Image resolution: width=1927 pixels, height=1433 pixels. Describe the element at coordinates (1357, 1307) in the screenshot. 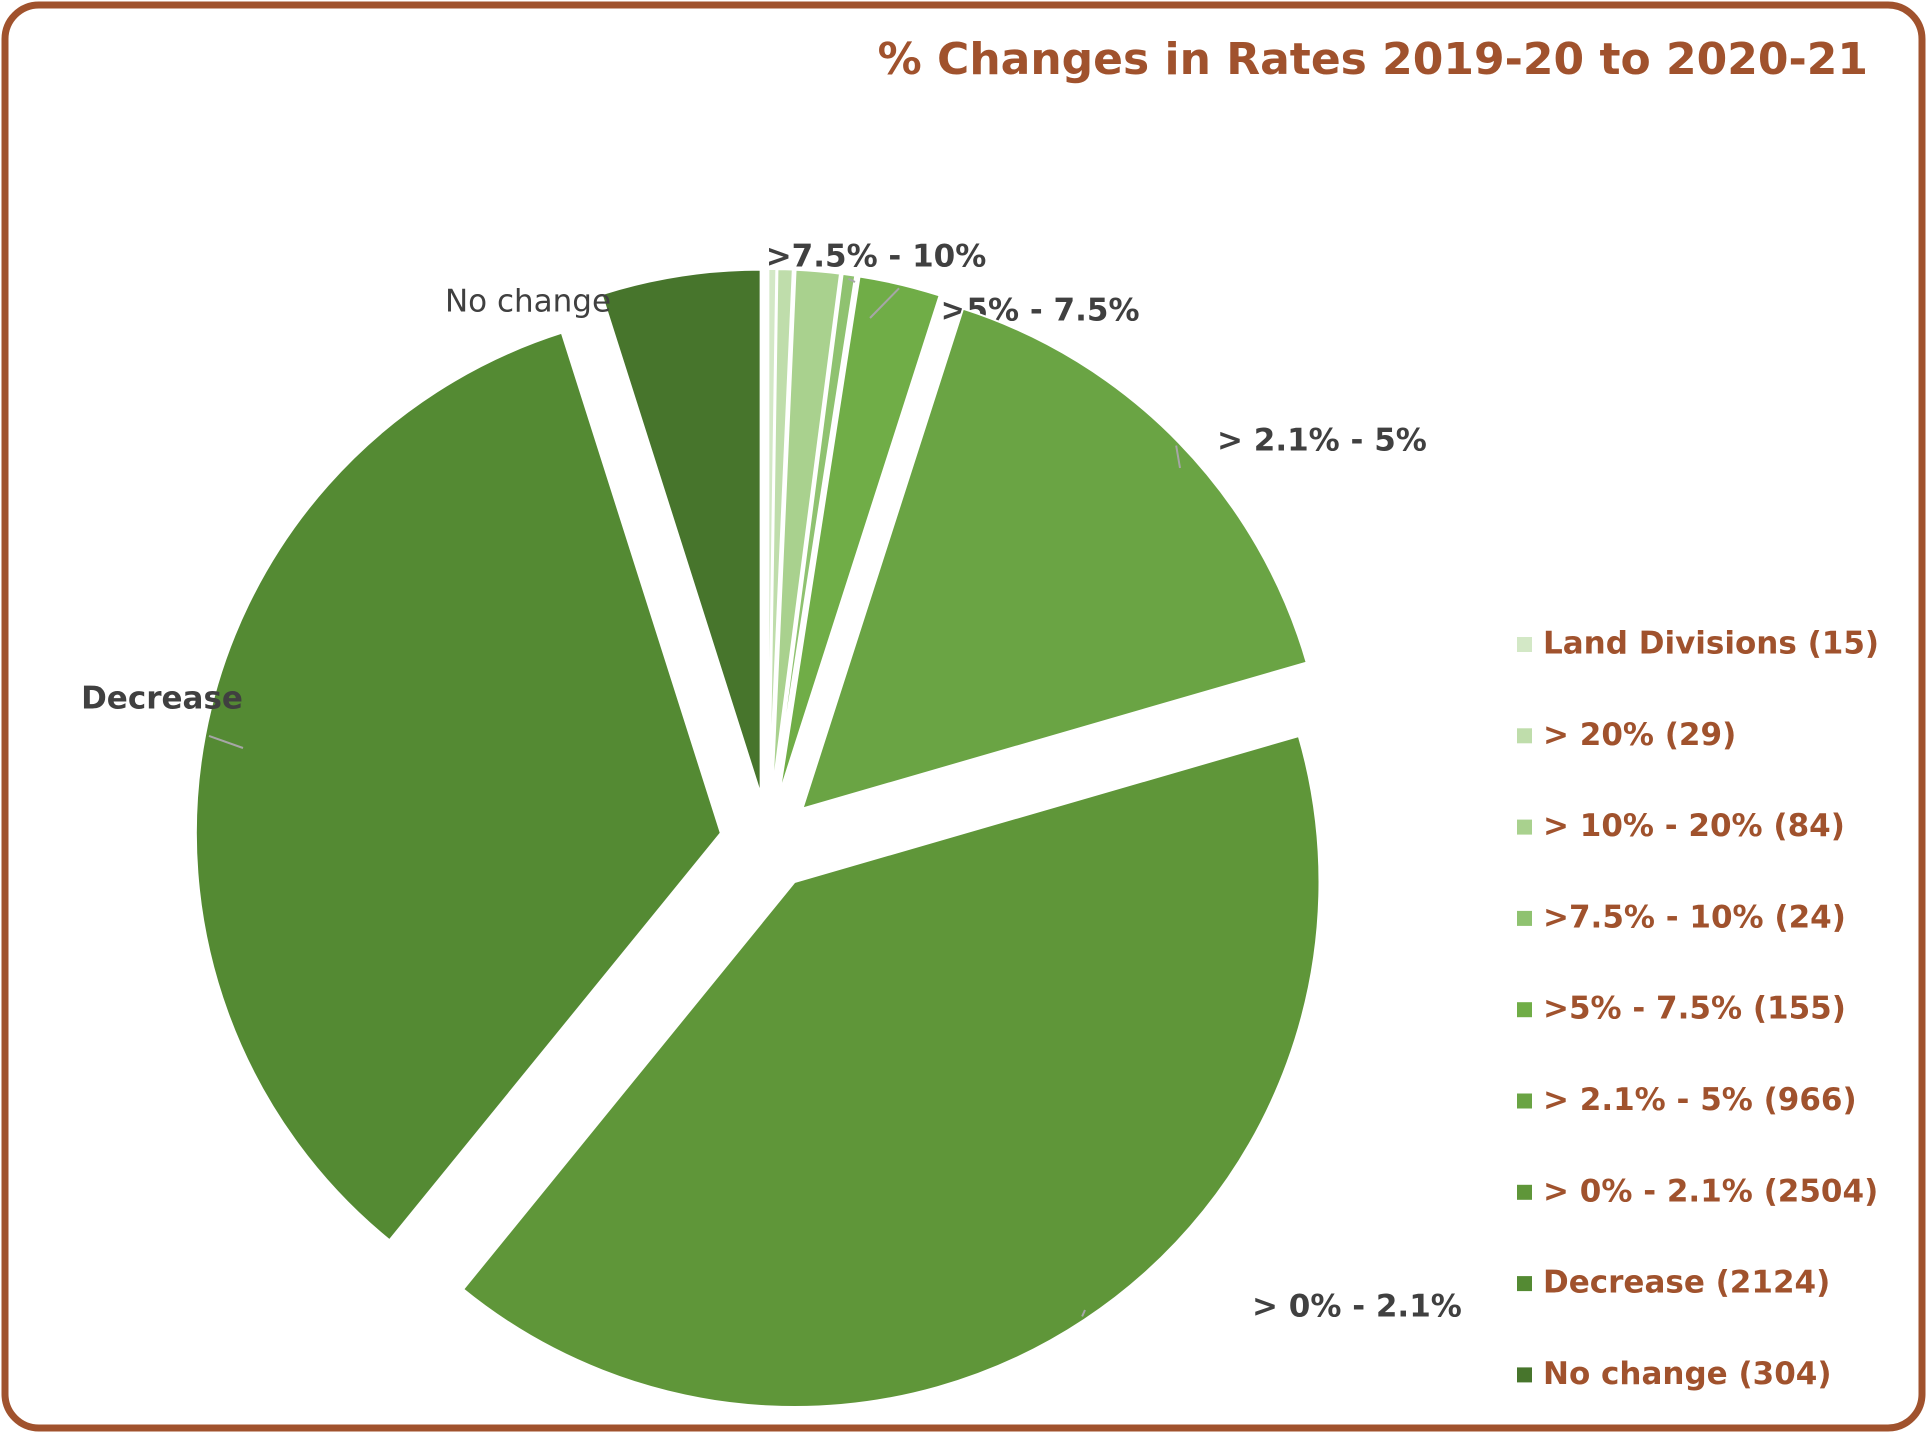

I see `data-label: > 0% - 2.1%` at that location.